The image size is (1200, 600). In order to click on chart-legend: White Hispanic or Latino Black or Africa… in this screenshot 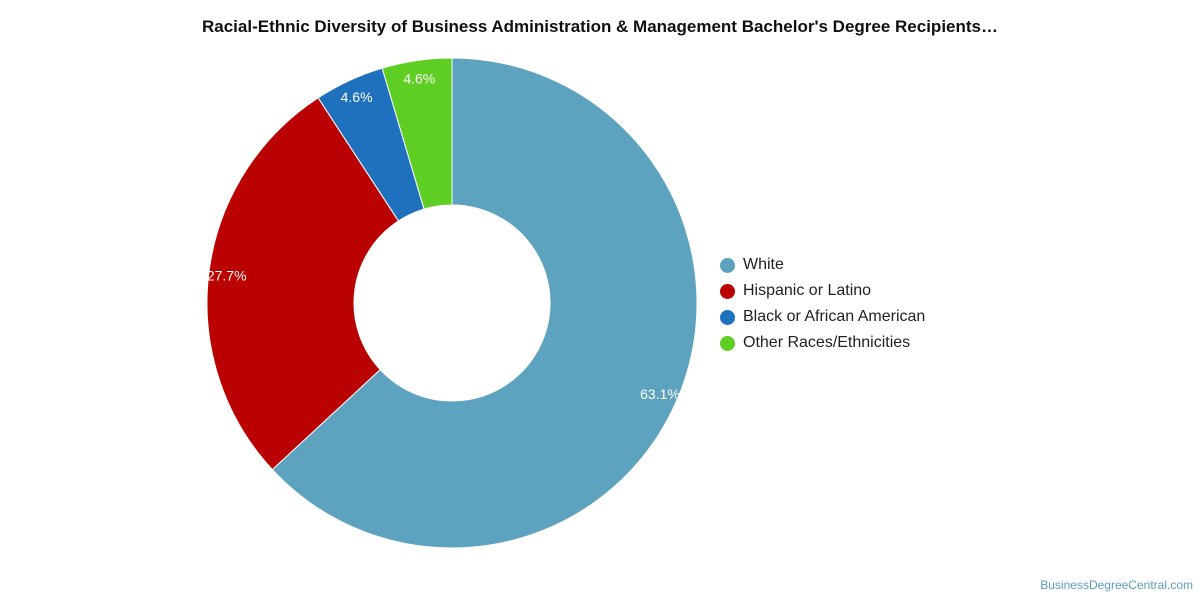, I will do `click(822, 304)`.